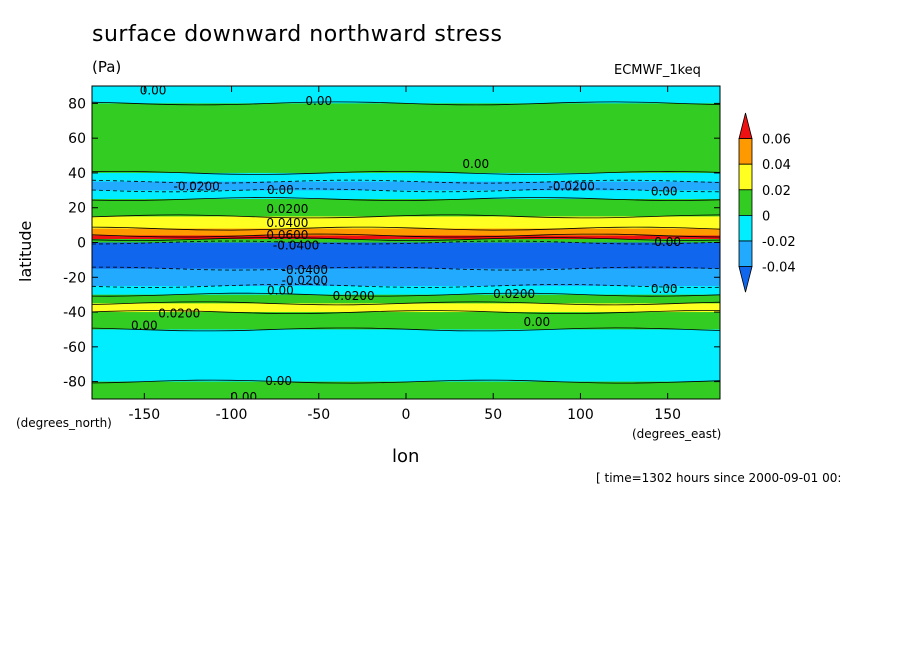  What do you see at coordinates (776, 140) in the screenshot?
I see `colorbar-level-label: 0.06` at bounding box center [776, 140].